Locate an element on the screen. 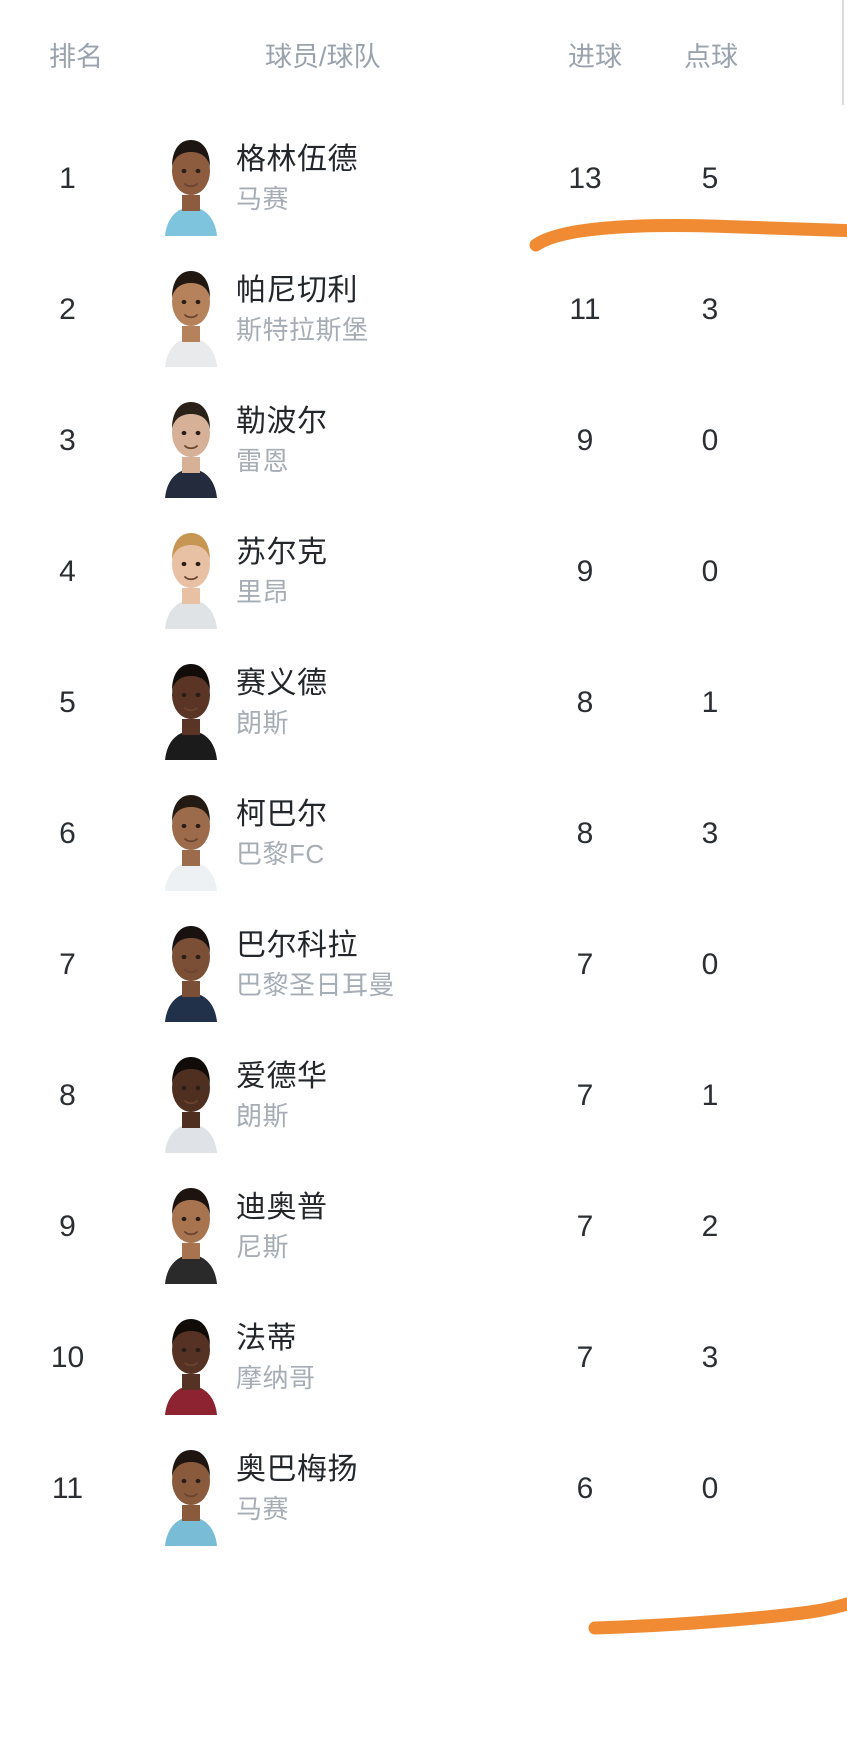 This screenshot has height=1748, width=847. team-name: 里昂 is located at coordinates (263, 592).